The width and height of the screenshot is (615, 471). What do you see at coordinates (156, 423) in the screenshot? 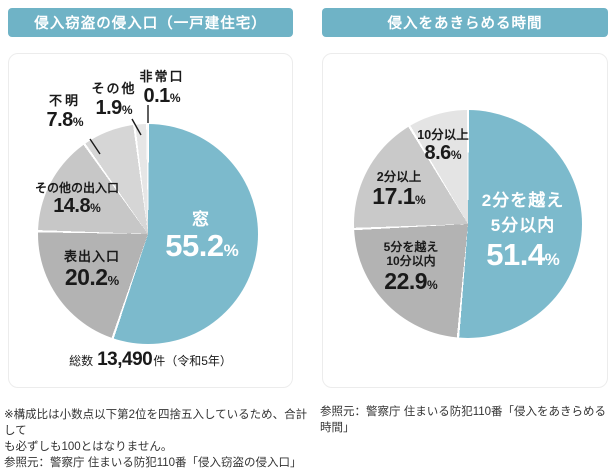
I see `footnote-note-line1: ※構成比は小数点以下第2位を四捨五入しているため、合計して` at bounding box center [156, 423].